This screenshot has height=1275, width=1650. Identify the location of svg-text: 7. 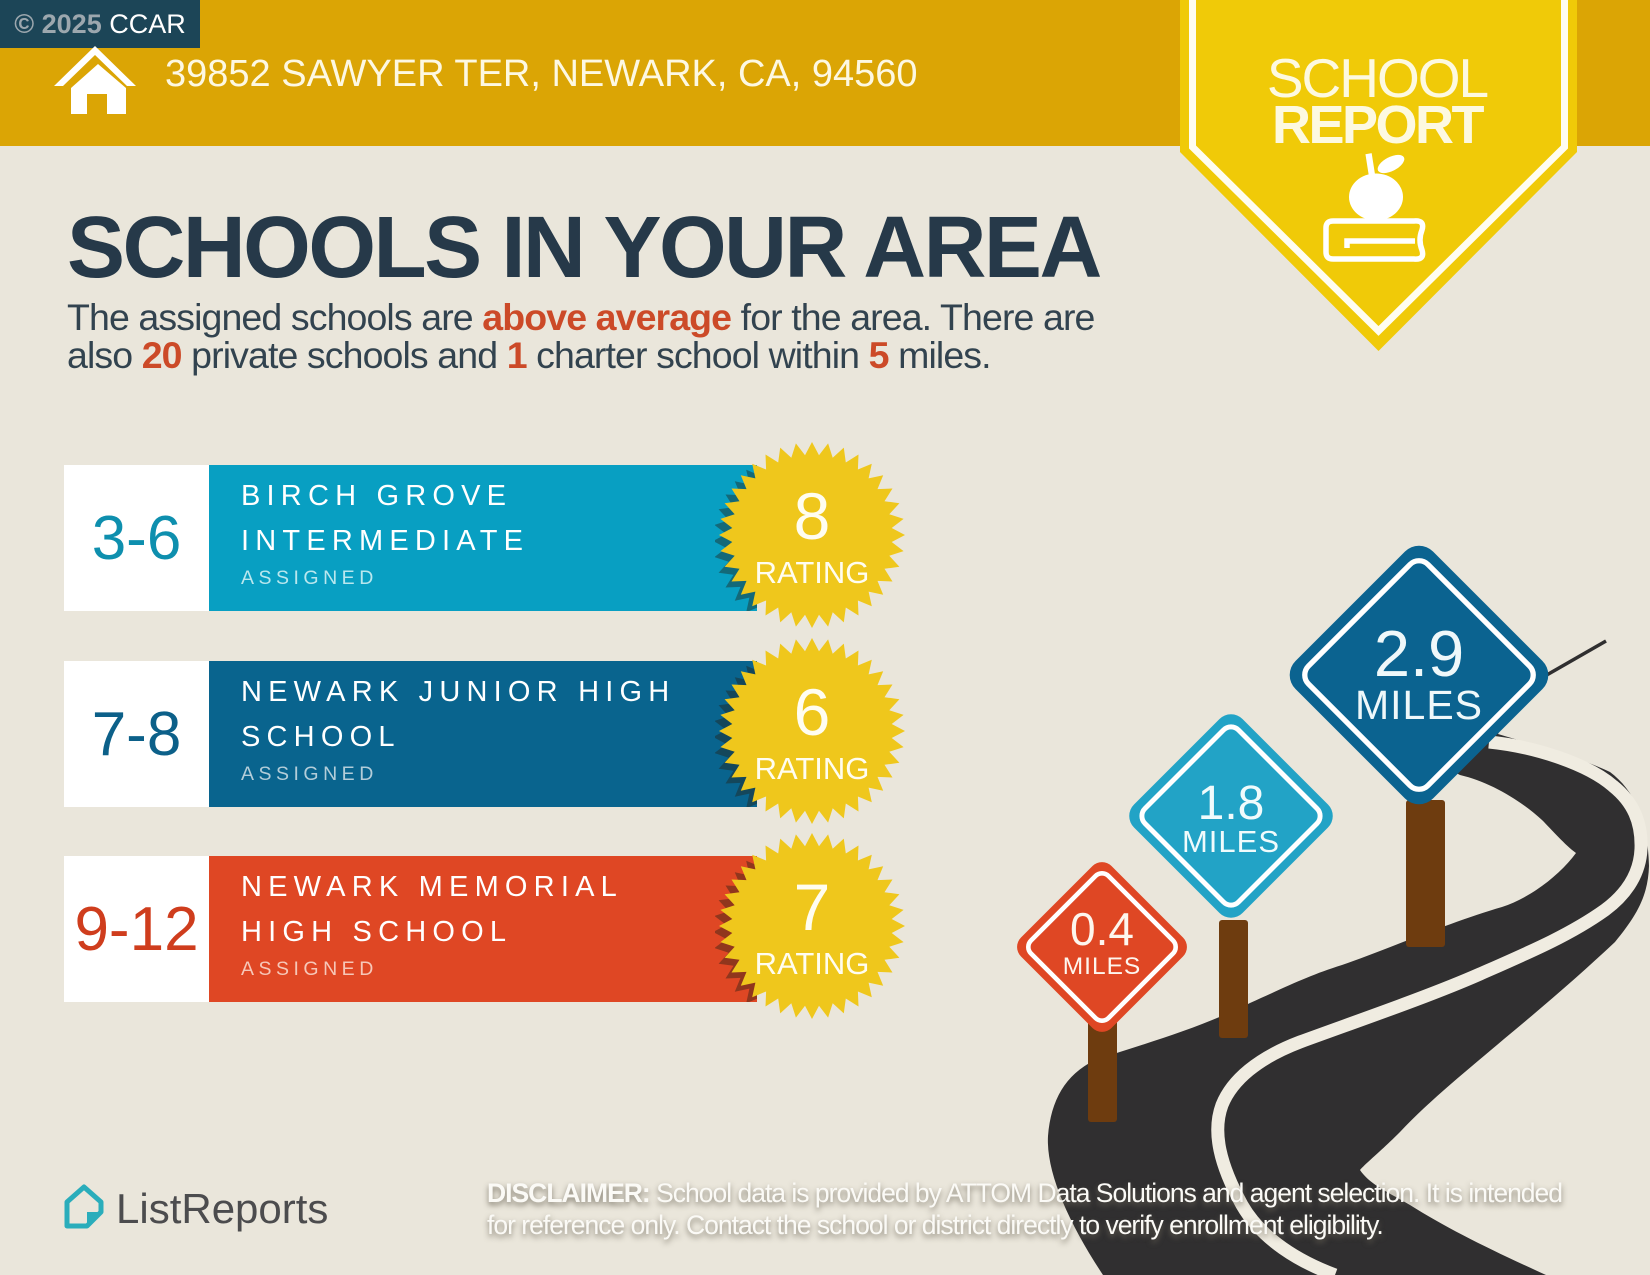
(812, 907).